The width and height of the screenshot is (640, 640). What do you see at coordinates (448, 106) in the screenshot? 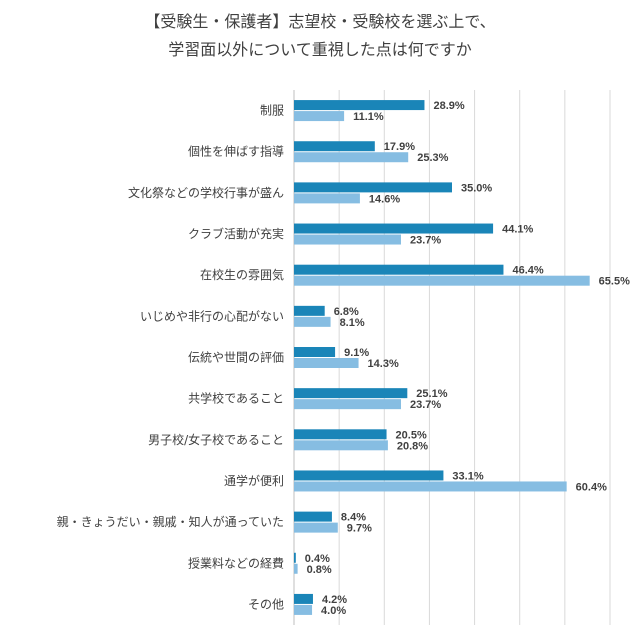
I see `data-label-series-1: 28.9%` at bounding box center [448, 106].